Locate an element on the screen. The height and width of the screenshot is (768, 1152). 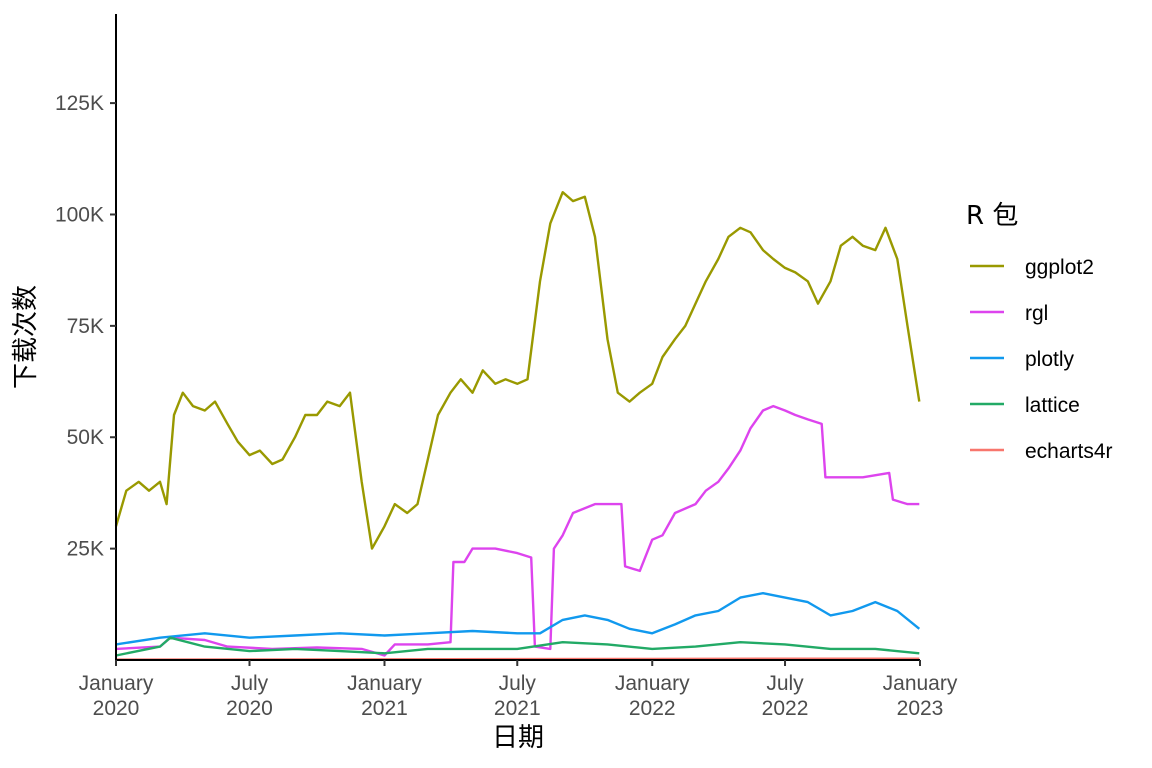
y-tick-label: 75K is located at coordinates (85, 326).